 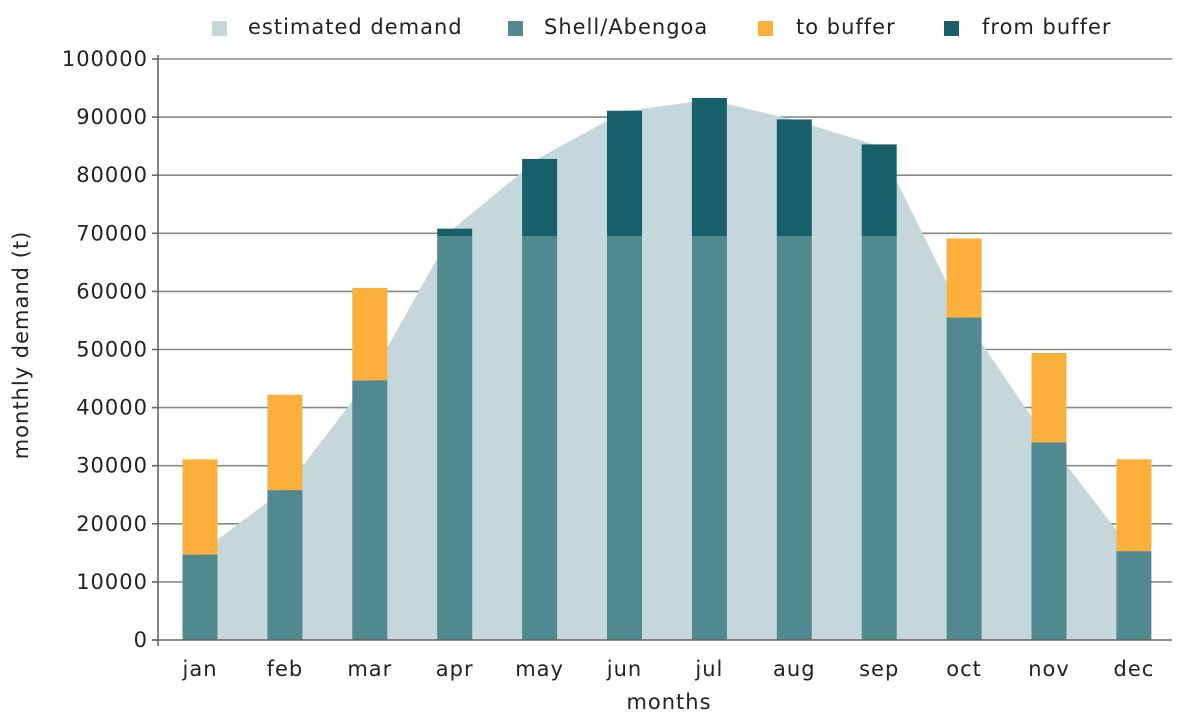 What do you see at coordinates (1047, 27) in the screenshot?
I see `legend-label-from-buffer: from buffer` at bounding box center [1047, 27].